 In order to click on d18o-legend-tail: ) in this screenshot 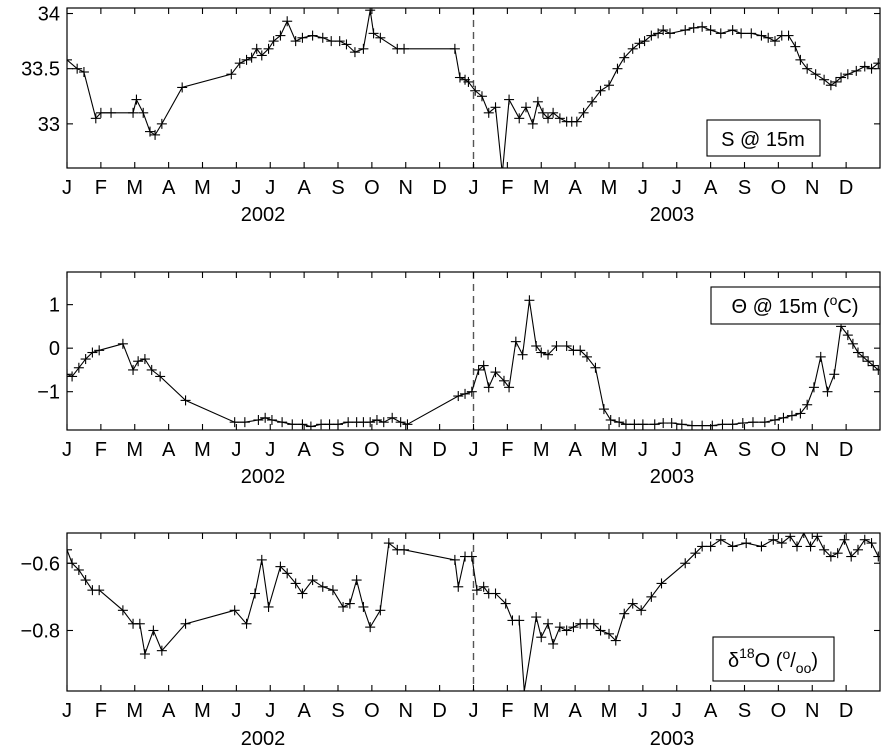, I will do `click(814, 661)`.